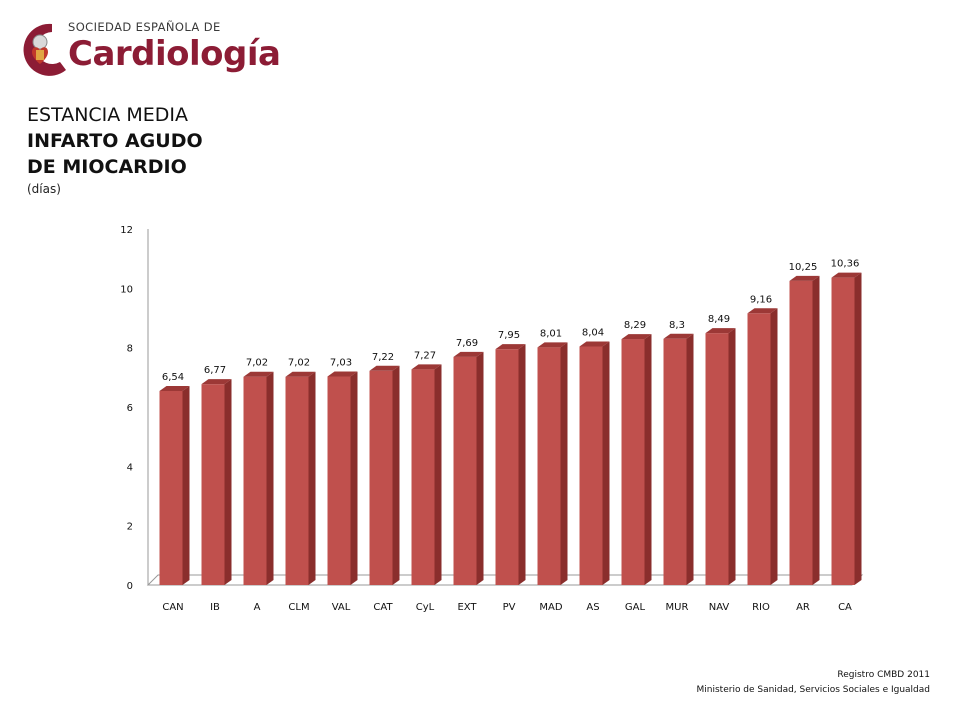  What do you see at coordinates (719, 319) in the screenshot?
I see `data-label: 8,49` at bounding box center [719, 319].